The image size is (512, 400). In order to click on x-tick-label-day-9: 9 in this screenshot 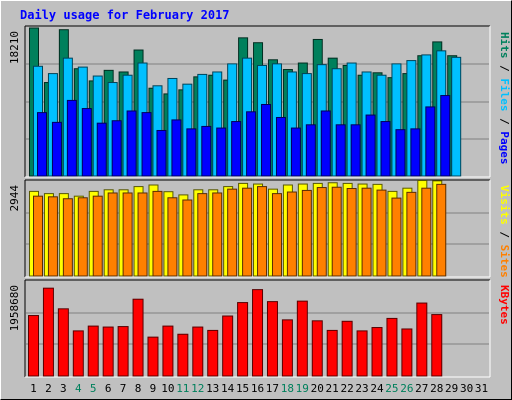, I will do `click(153, 388)`.